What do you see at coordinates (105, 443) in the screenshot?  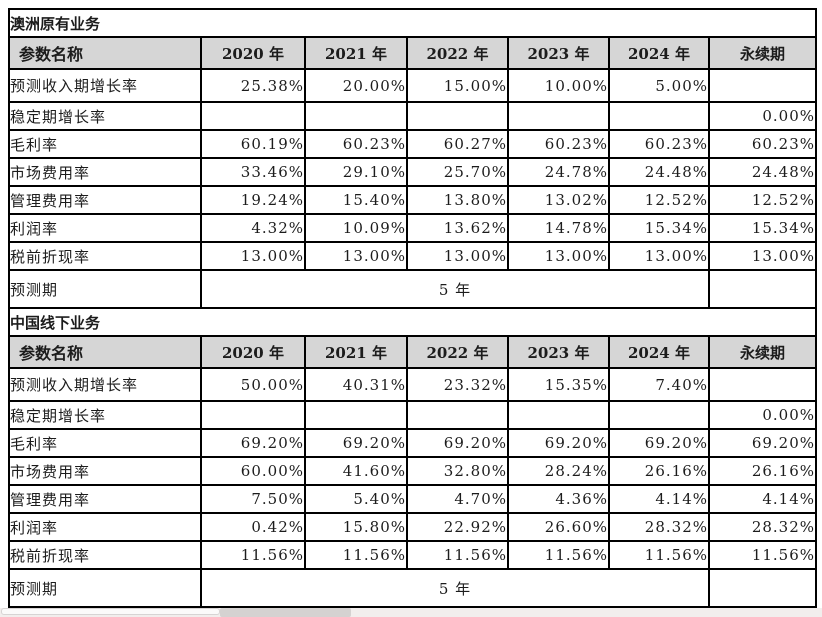 I see `param-label: 毛利率` at bounding box center [105, 443].